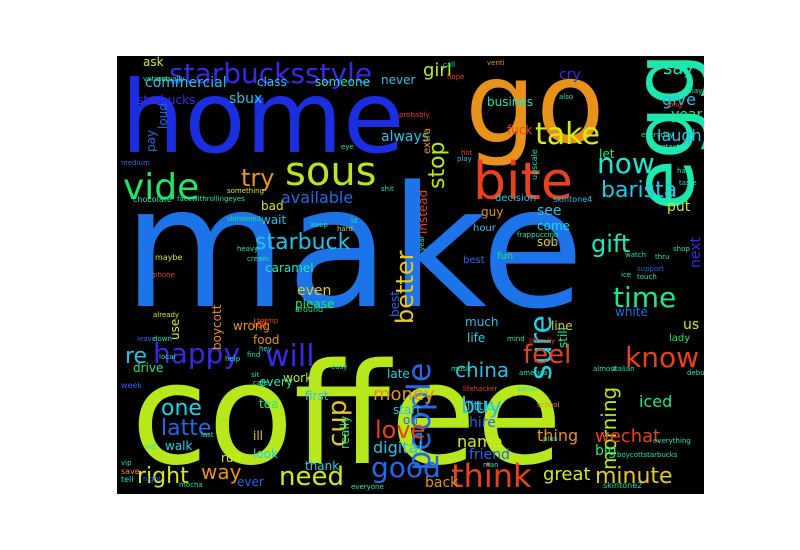  I want to click on word-thank: thank, so click(322, 466).